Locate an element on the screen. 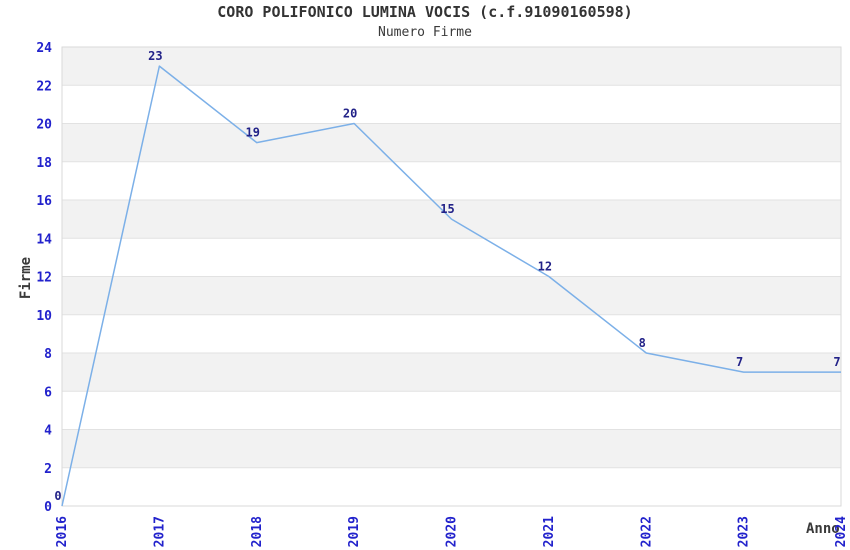 The height and width of the screenshot is (550, 850). y-tick-label: 12 is located at coordinates (44, 278).